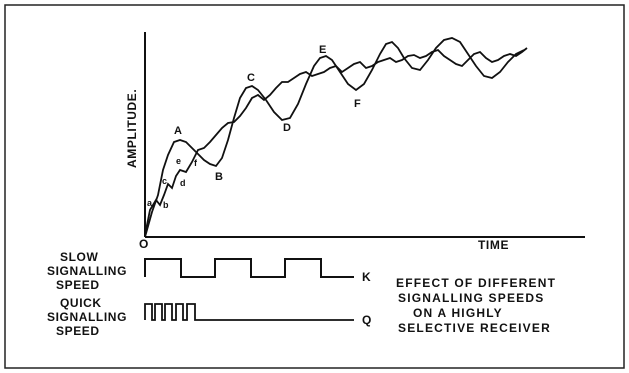 This screenshot has height=373, width=629. I want to click on slow-label-line-1: SLOW, so click(79, 257).